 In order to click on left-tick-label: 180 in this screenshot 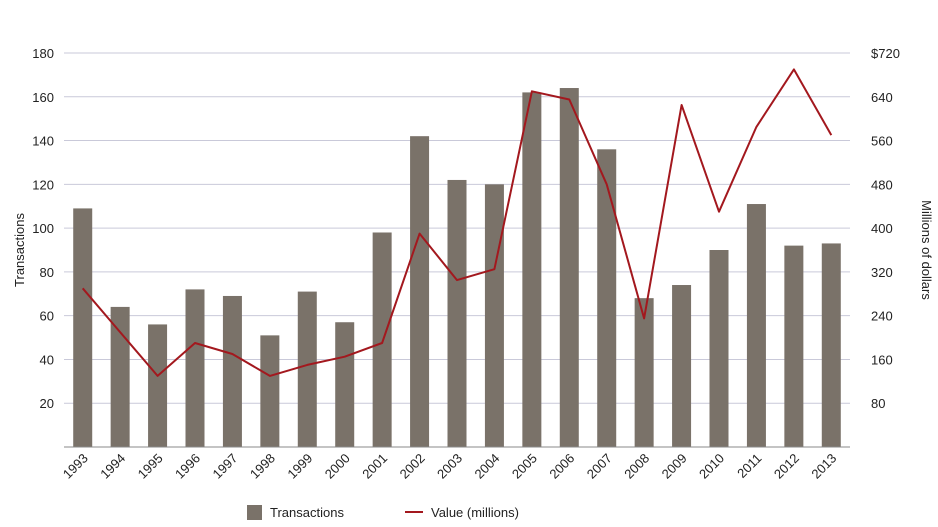, I will do `click(43, 53)`.